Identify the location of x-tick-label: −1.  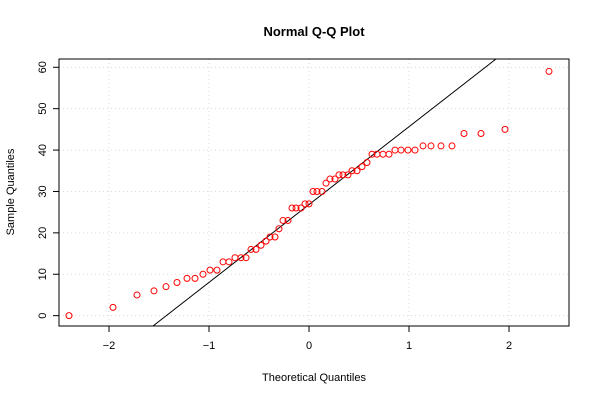
(209, 346).